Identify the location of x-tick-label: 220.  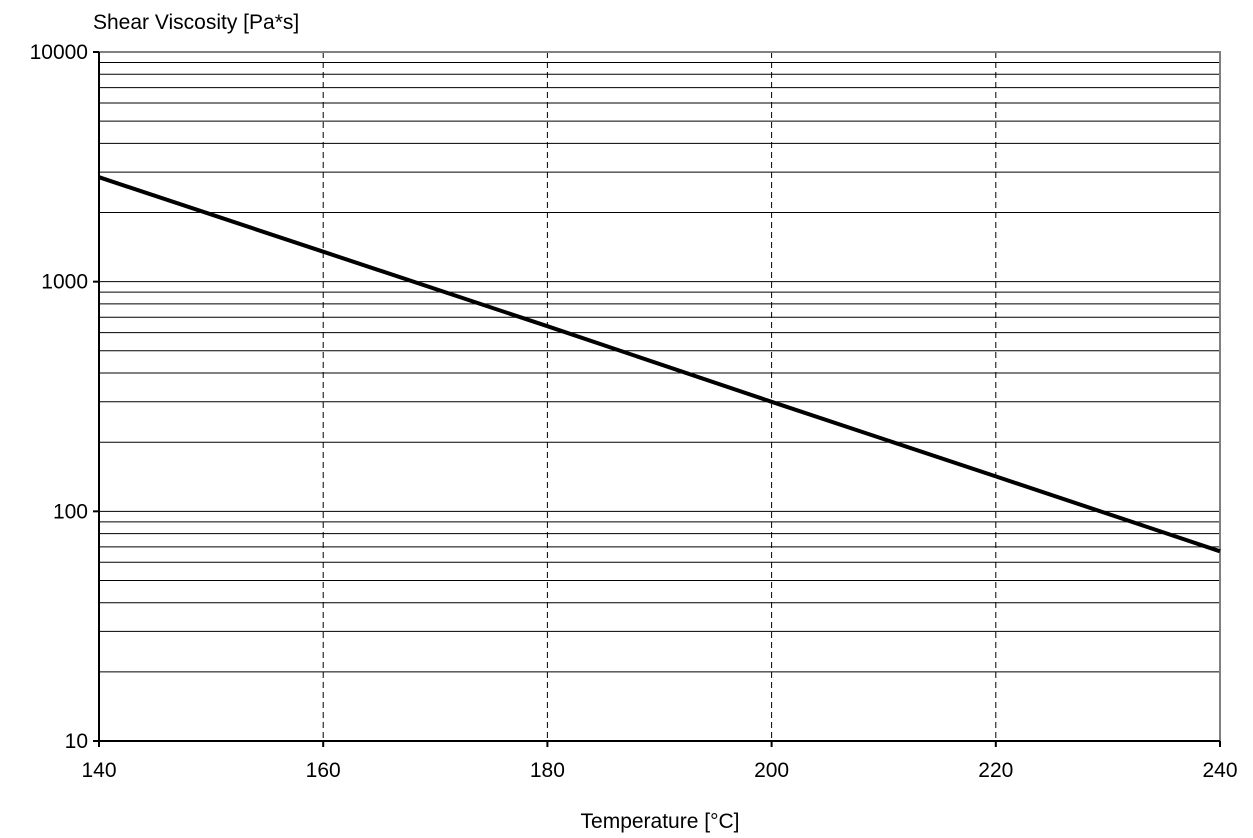
(995, 770).